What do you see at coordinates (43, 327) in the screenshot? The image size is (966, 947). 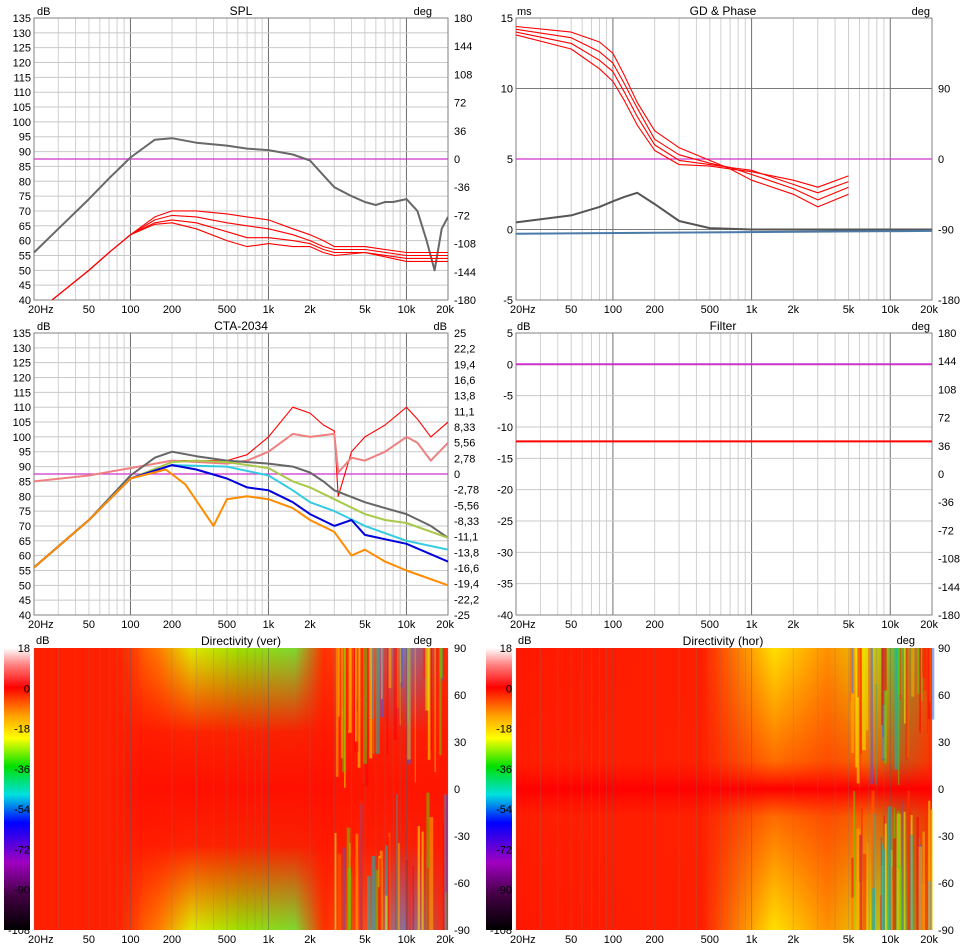 I see `cta-unit-left: dB` at bounding box center [43, 327].